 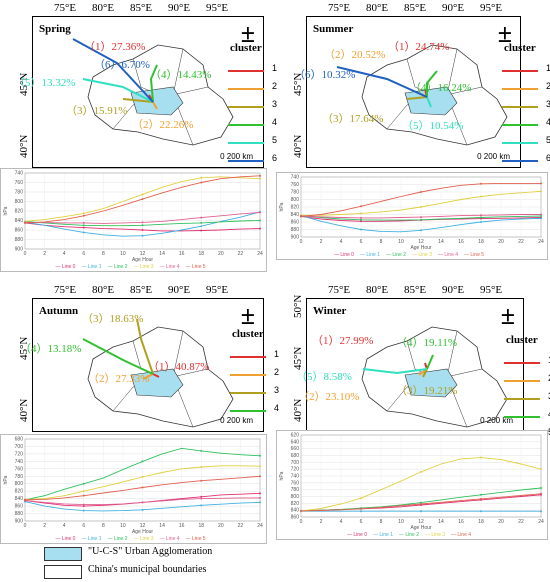 I want to click on cluster-legend-title: cluster, so click(x=246, y=48).